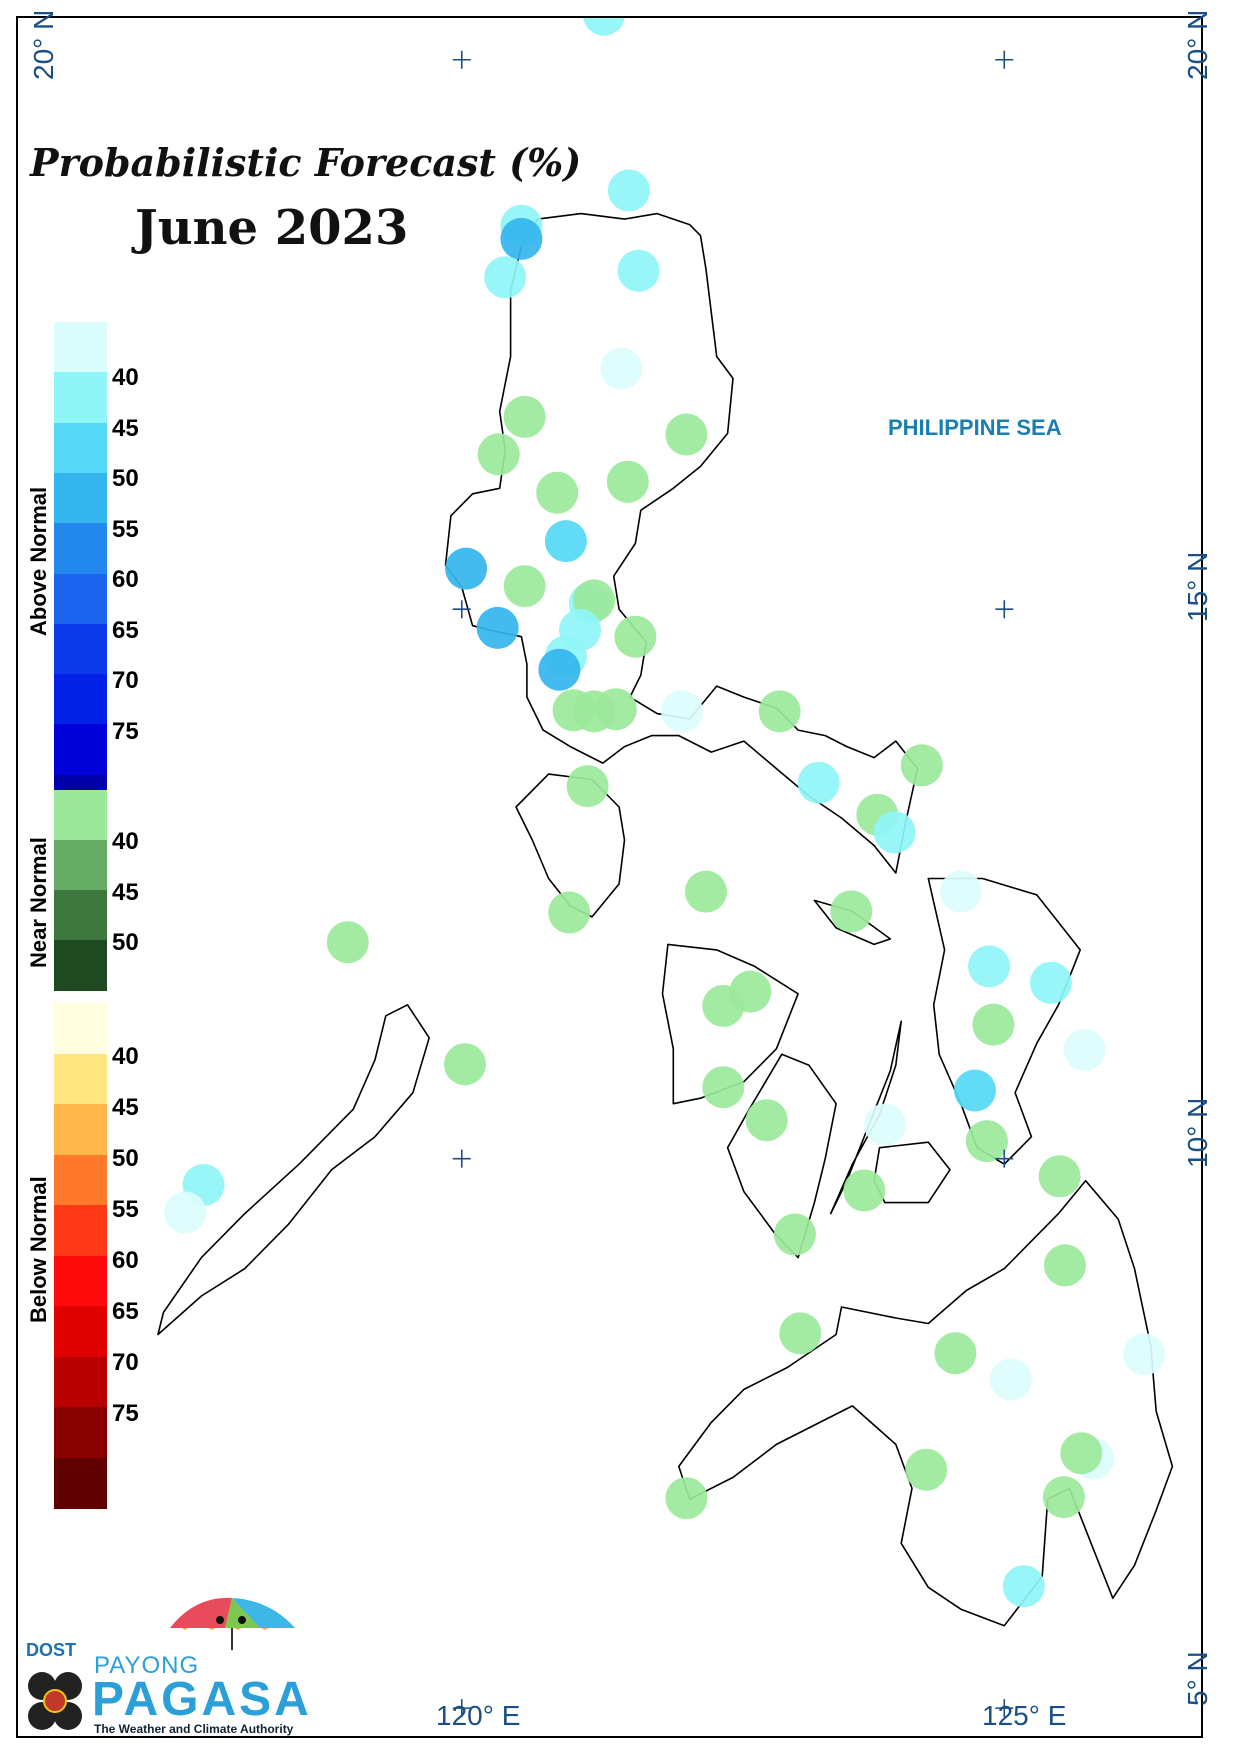  Describe the element at coordinates (125, 841) in the screenshot. I see `legend-tick-near-0: 40` at that location.